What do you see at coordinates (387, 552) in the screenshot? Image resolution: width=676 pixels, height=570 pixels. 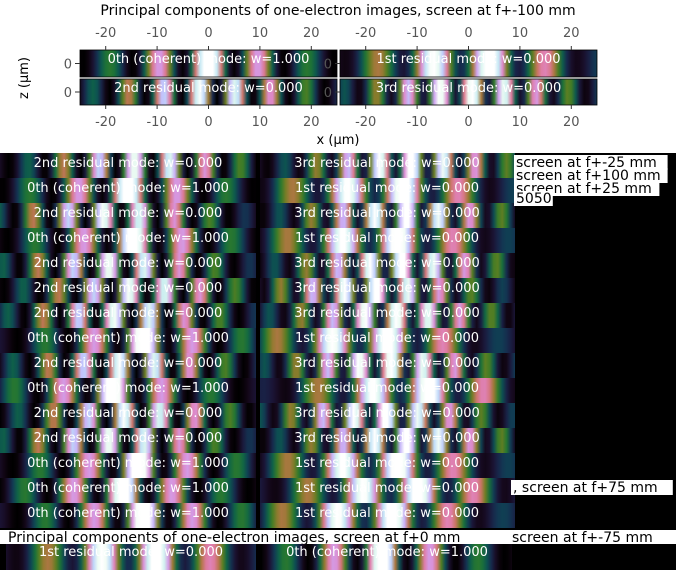 I see `bottom-strip-label: 0th (coherent) mode: w=1.000` at bounding box center [387, 552].